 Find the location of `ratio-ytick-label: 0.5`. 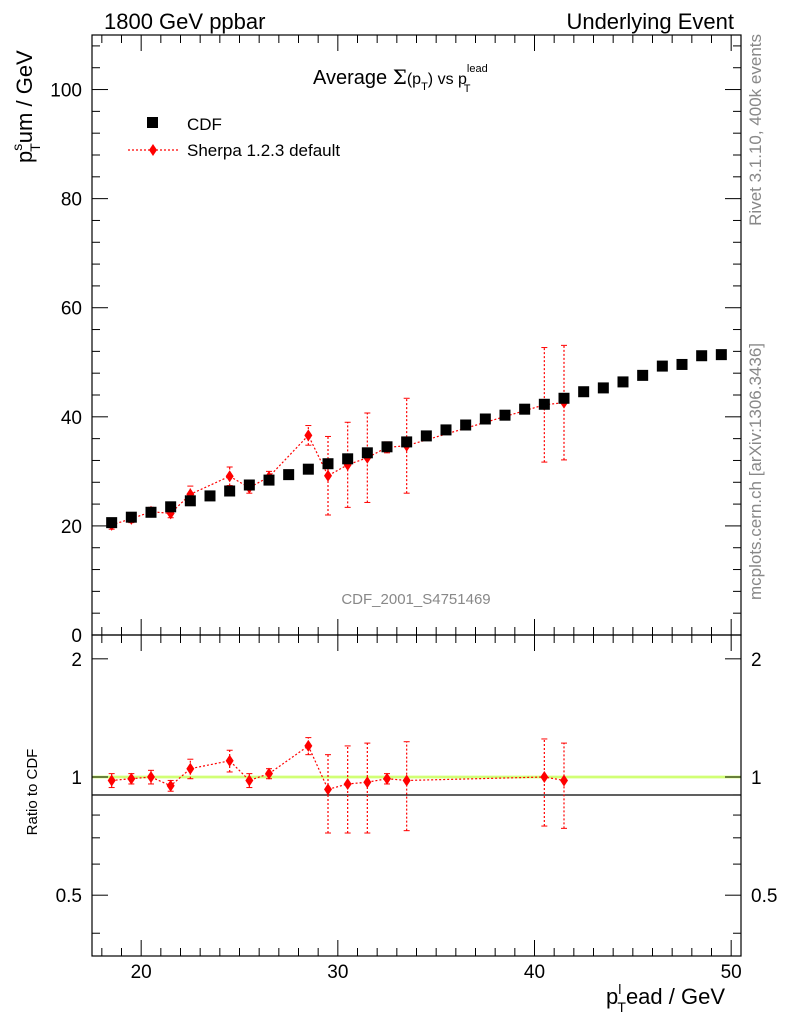

ratio-ytick-label: 0.5 is located at coordinates (69, 896).